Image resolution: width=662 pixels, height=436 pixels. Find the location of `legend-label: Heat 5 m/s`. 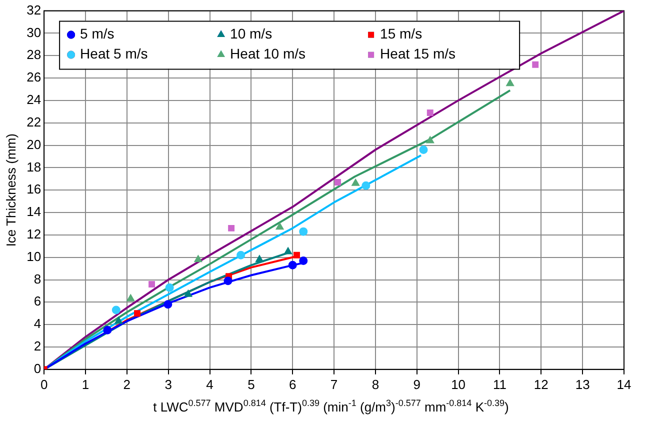

legend-label: Heat 5 m/s is located at coordinates (114, 54).